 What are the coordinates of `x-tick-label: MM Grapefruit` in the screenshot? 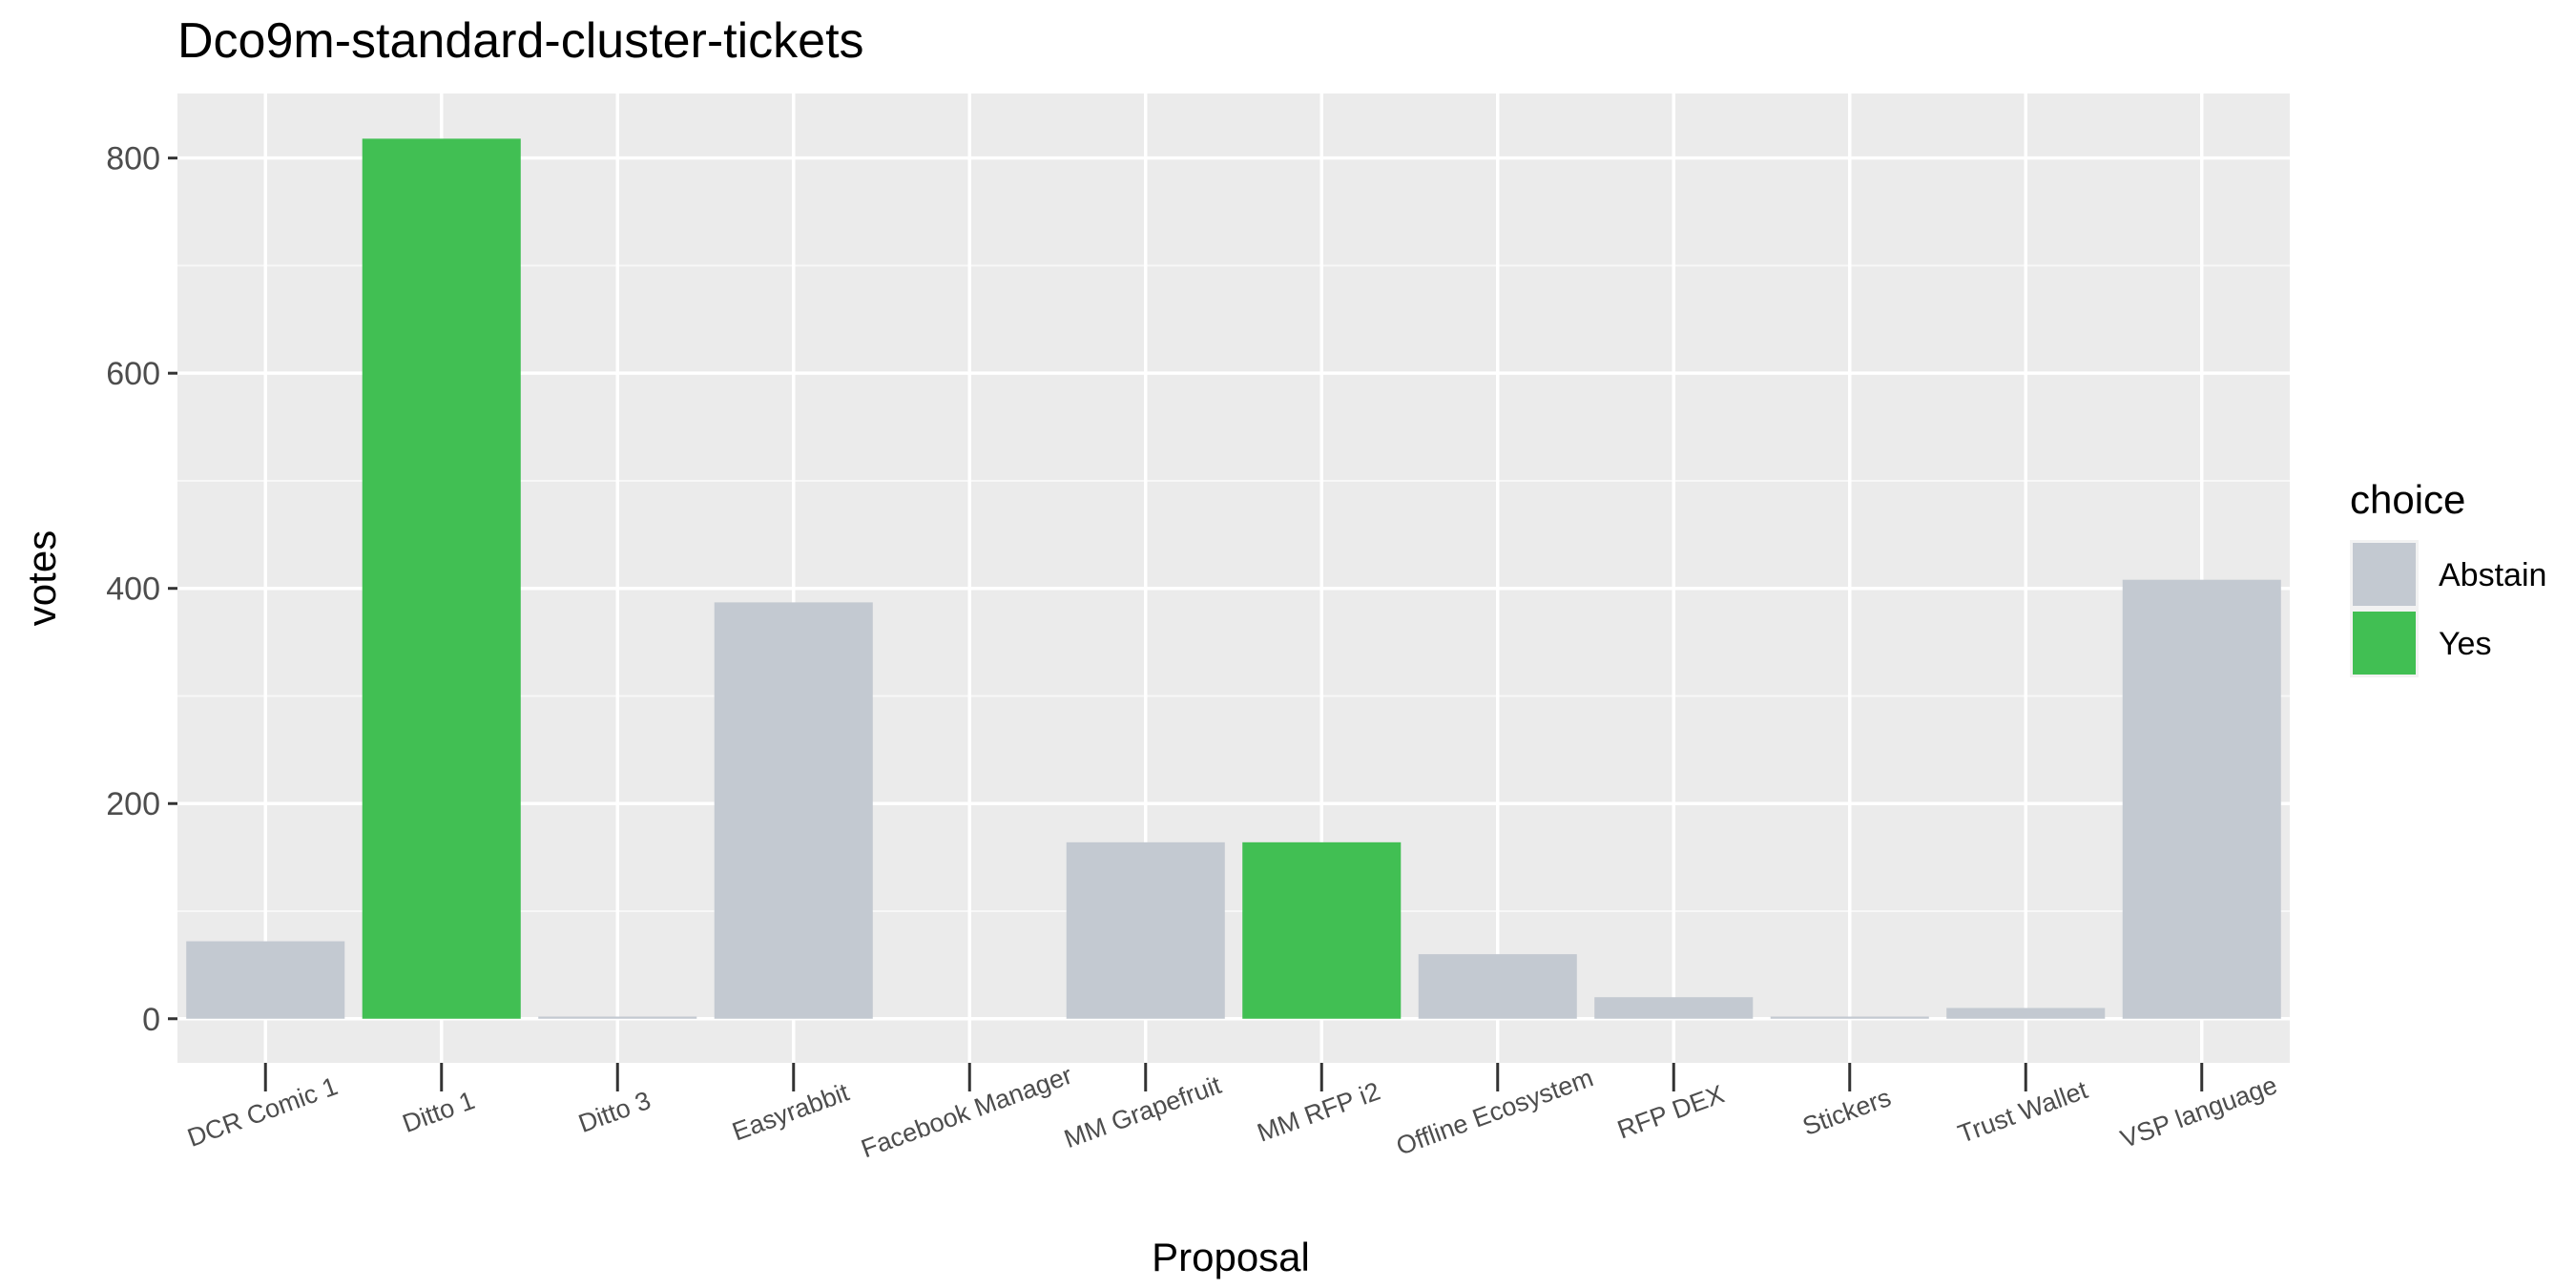 It's located at (1142, 1111).